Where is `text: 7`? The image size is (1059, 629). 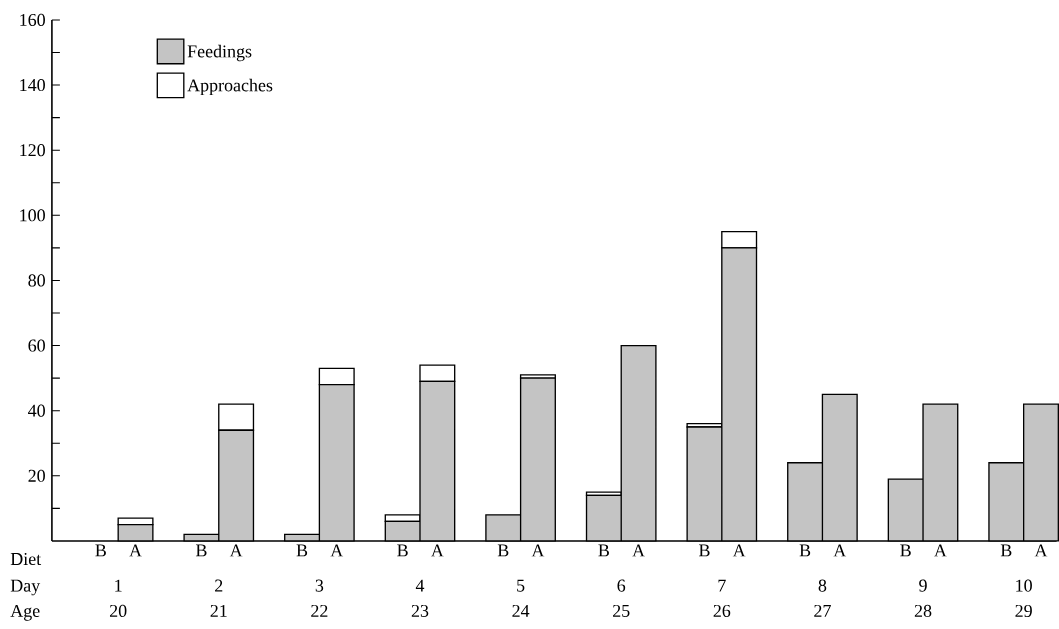
text: 7 is located at coordinates (722, 585).